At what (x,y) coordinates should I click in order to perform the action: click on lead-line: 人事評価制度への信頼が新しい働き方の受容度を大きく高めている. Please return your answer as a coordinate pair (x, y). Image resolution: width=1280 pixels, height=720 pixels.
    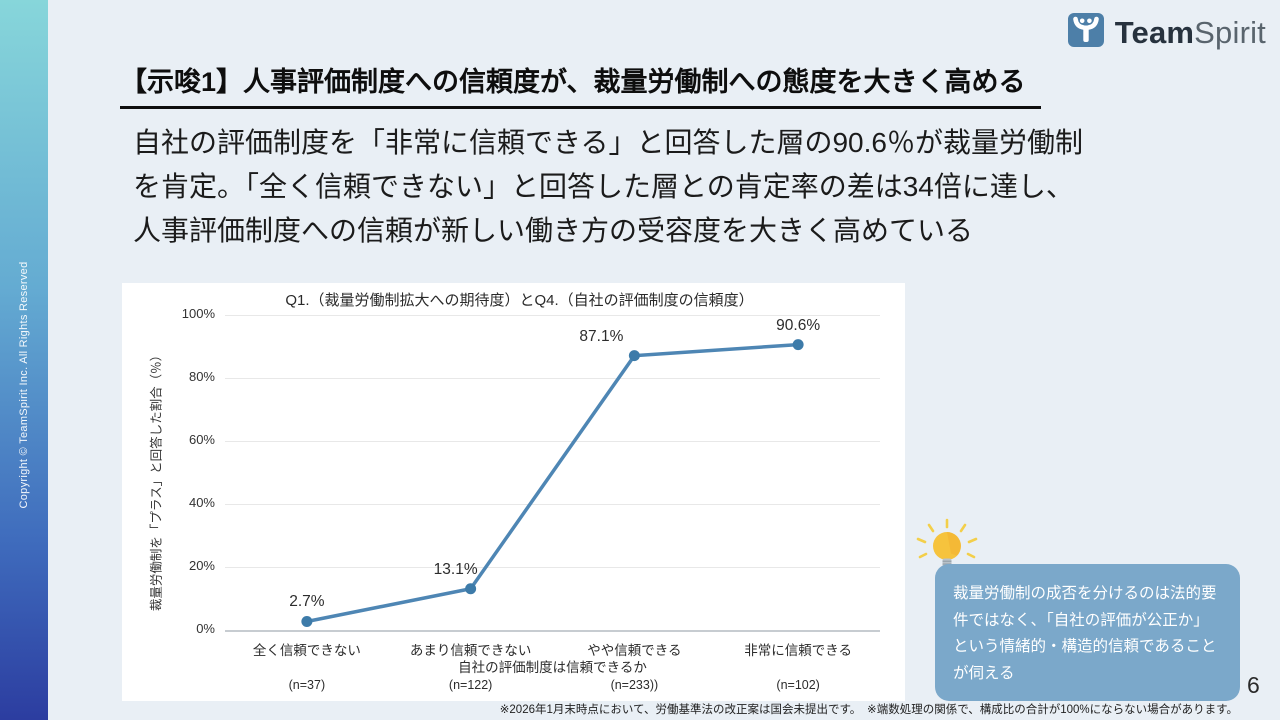
    Looking at the image, I should click on (553, 230).